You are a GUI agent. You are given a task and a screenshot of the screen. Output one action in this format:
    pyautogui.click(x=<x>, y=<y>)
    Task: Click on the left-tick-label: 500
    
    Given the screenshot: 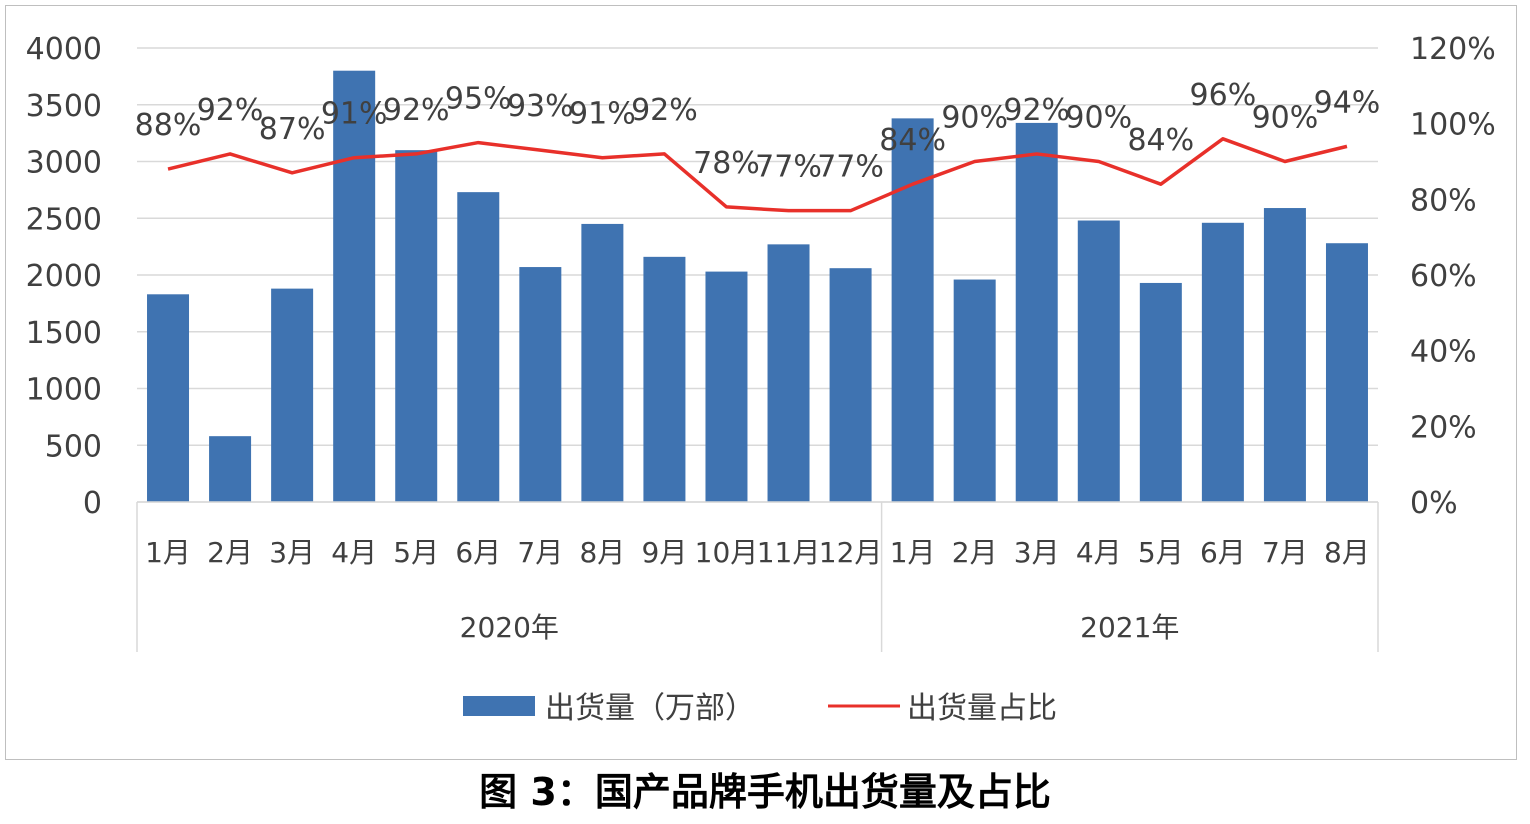 What is the action you would take?
    pyautogui.click(x=73, y=446)
    